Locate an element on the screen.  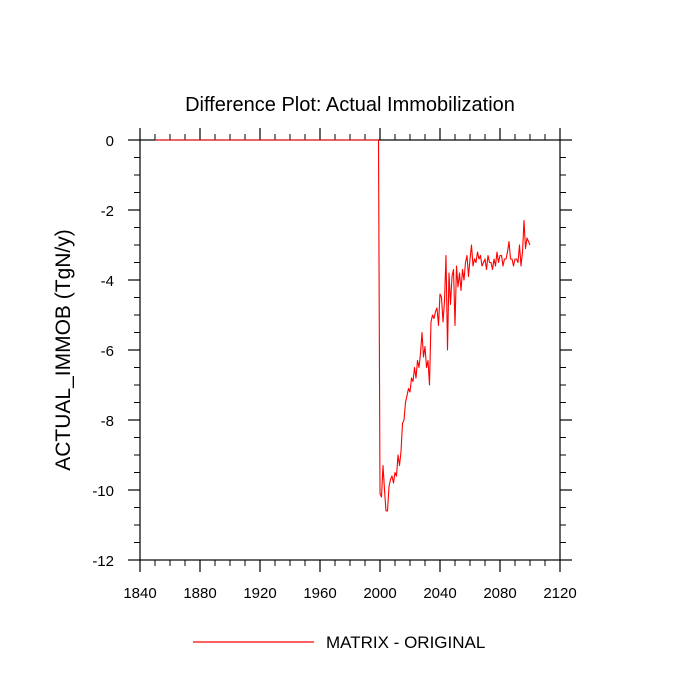
y-tick-labels: 0 -2 -4 -6 -8 -10 -12 is located at coordinates (103, 351).